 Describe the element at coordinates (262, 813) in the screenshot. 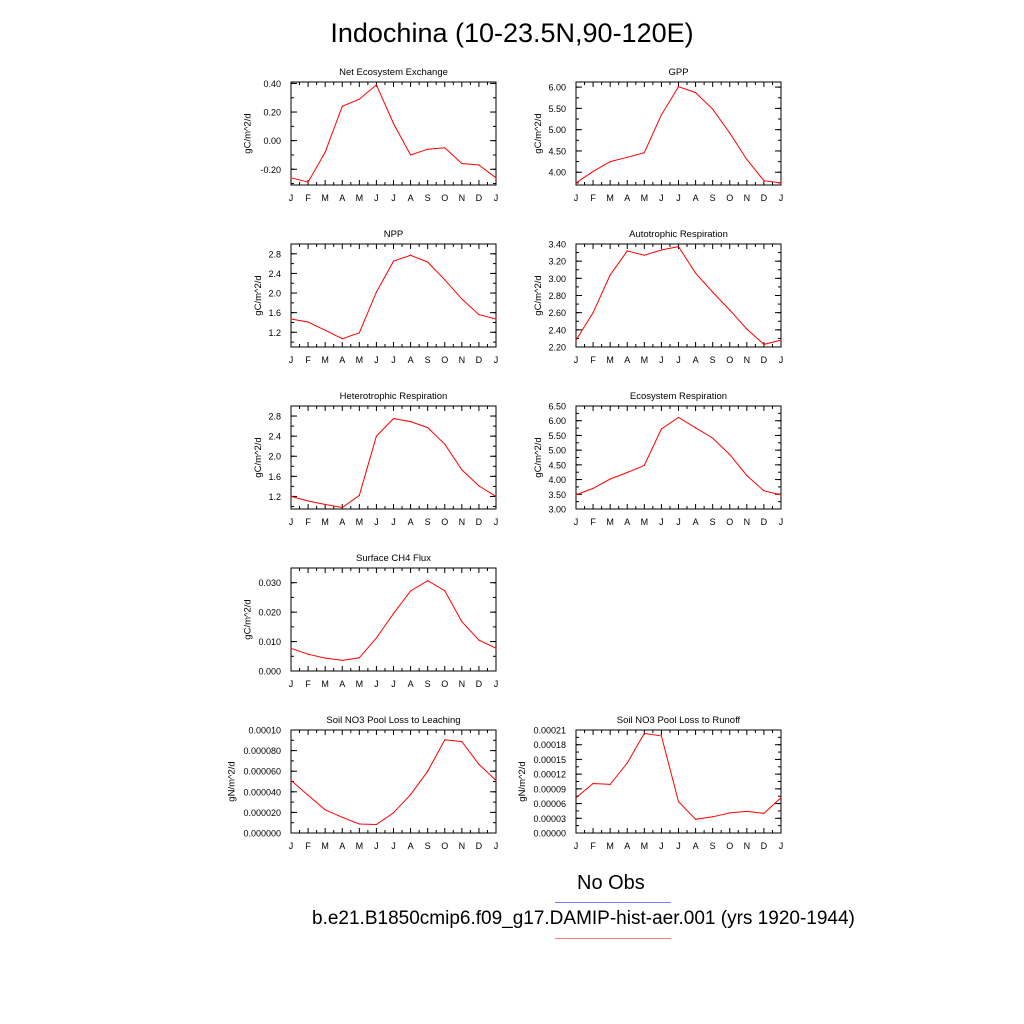

I see `y-tick-label: 0.000020` at that location.